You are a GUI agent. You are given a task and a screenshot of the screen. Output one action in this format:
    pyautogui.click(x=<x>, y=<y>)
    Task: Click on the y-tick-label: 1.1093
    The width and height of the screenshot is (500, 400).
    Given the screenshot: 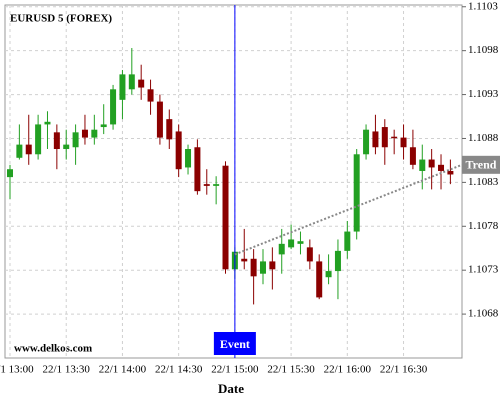 What is the action you would take?
    pyautogui.click(x=483, y=94)
    